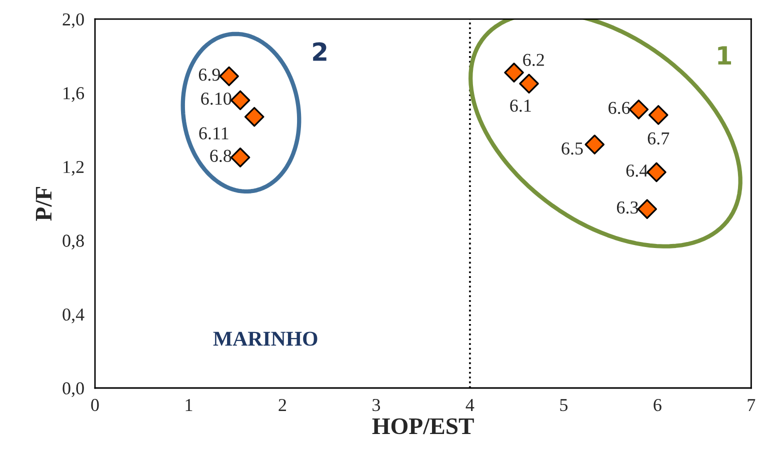  What do you see at coordinates (73, 242) in the screenshot?
I see `y-tick-label: 0,8` at bounding box center [73, 242].